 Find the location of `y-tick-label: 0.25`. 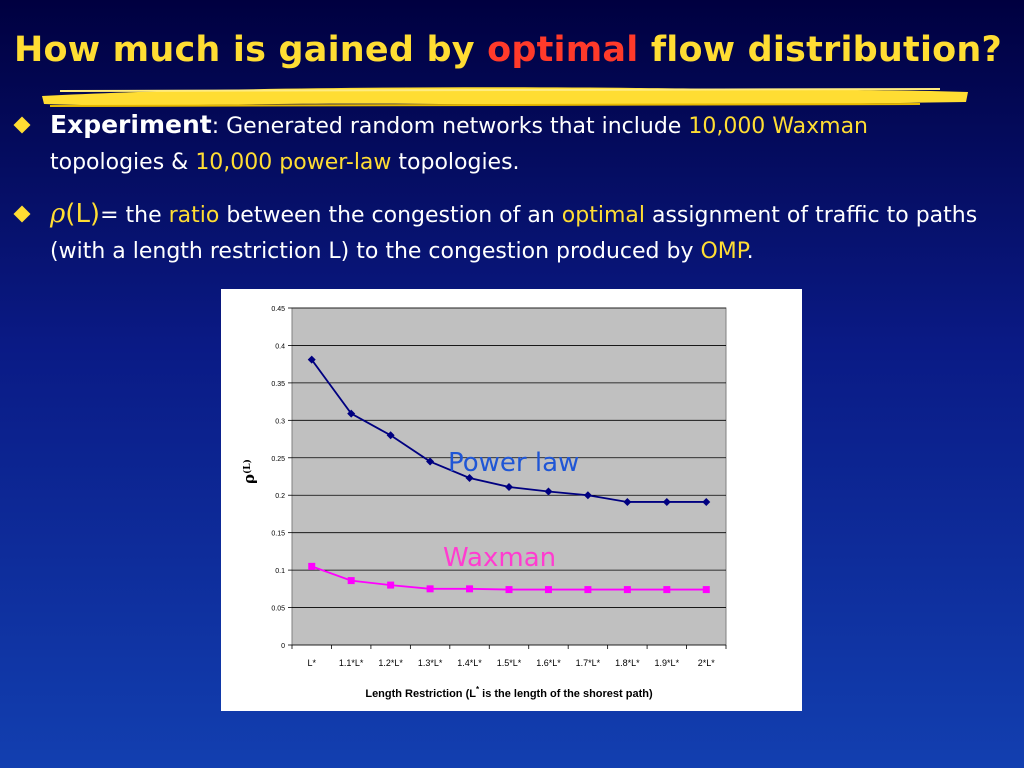

y-tick-label: 0.25 is located at coordinates (278, 459).